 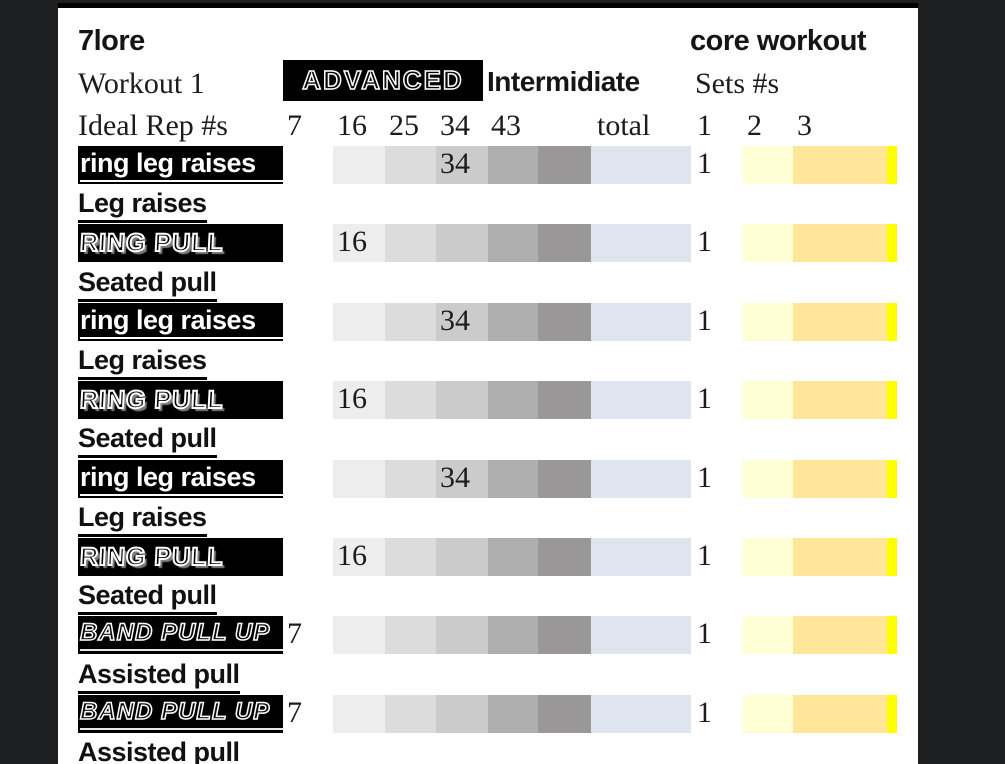 I want to click on workout-label-cell: Workout 1, so click(x=141, y=83).